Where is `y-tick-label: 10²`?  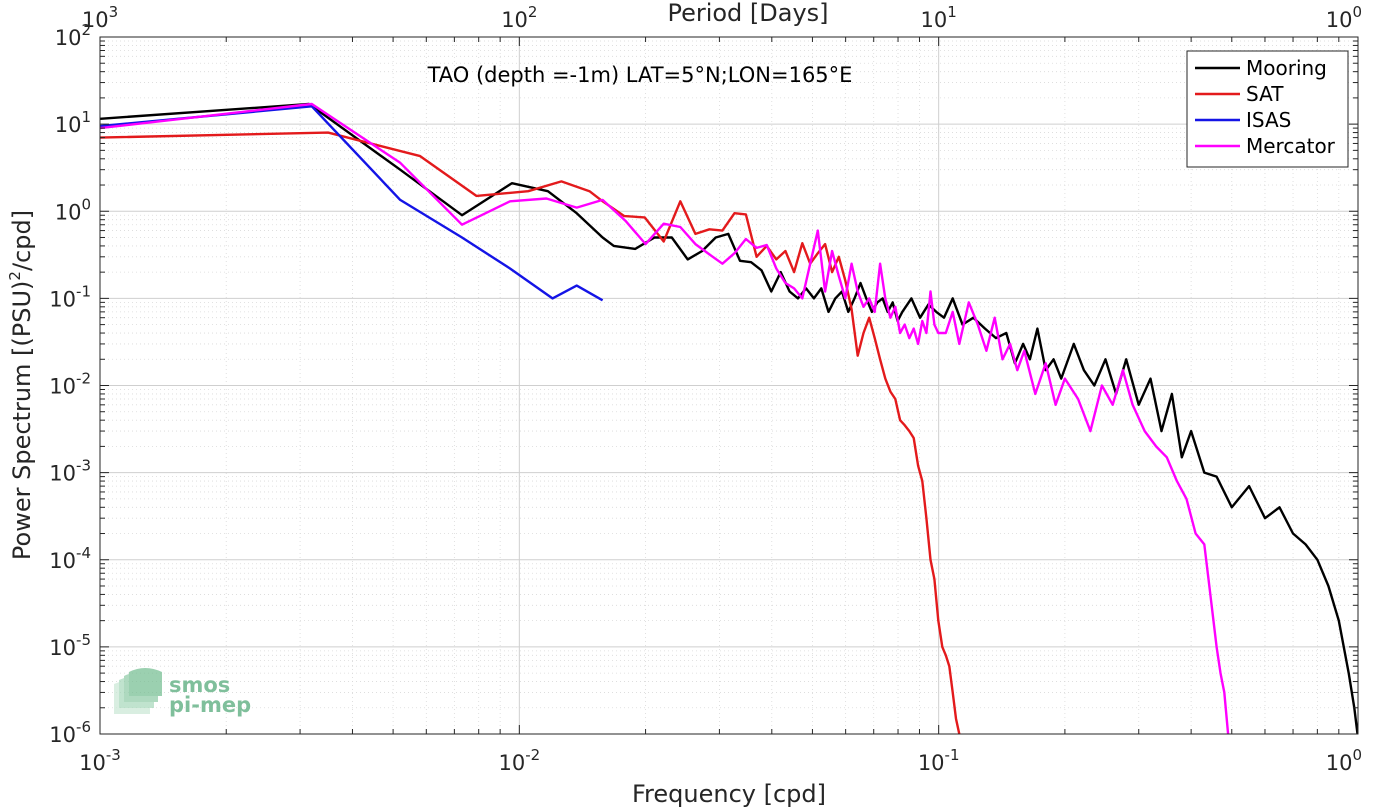
y-tick-label: 10² is located at coordinates (73, 35).